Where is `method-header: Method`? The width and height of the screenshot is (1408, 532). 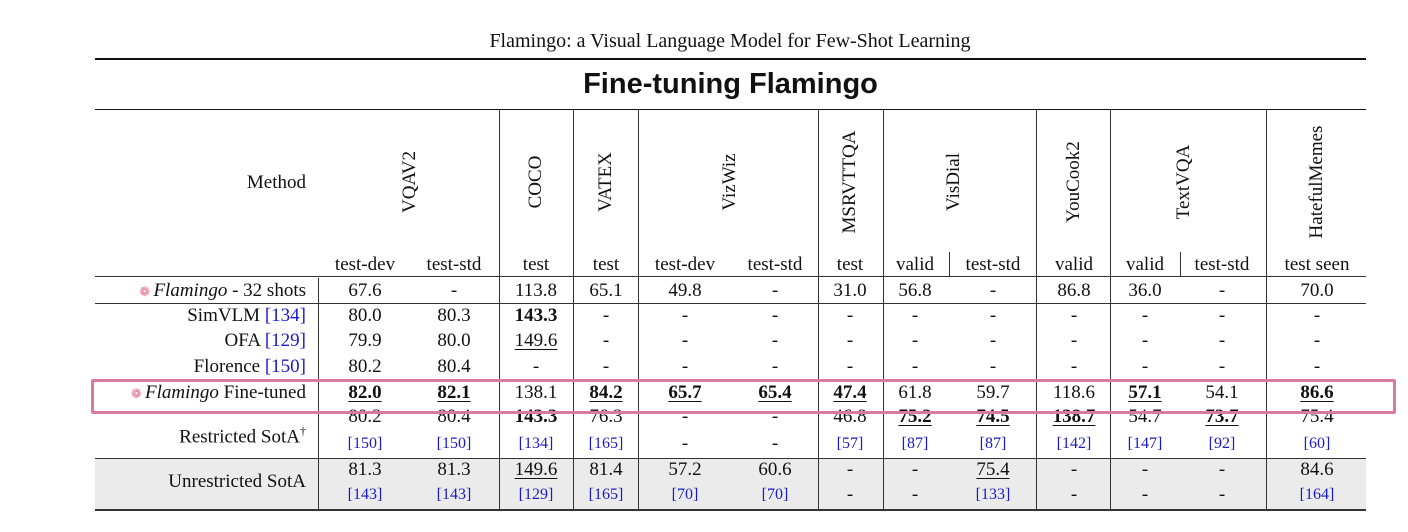 method-header: Method is located at coordinates (276, 182).